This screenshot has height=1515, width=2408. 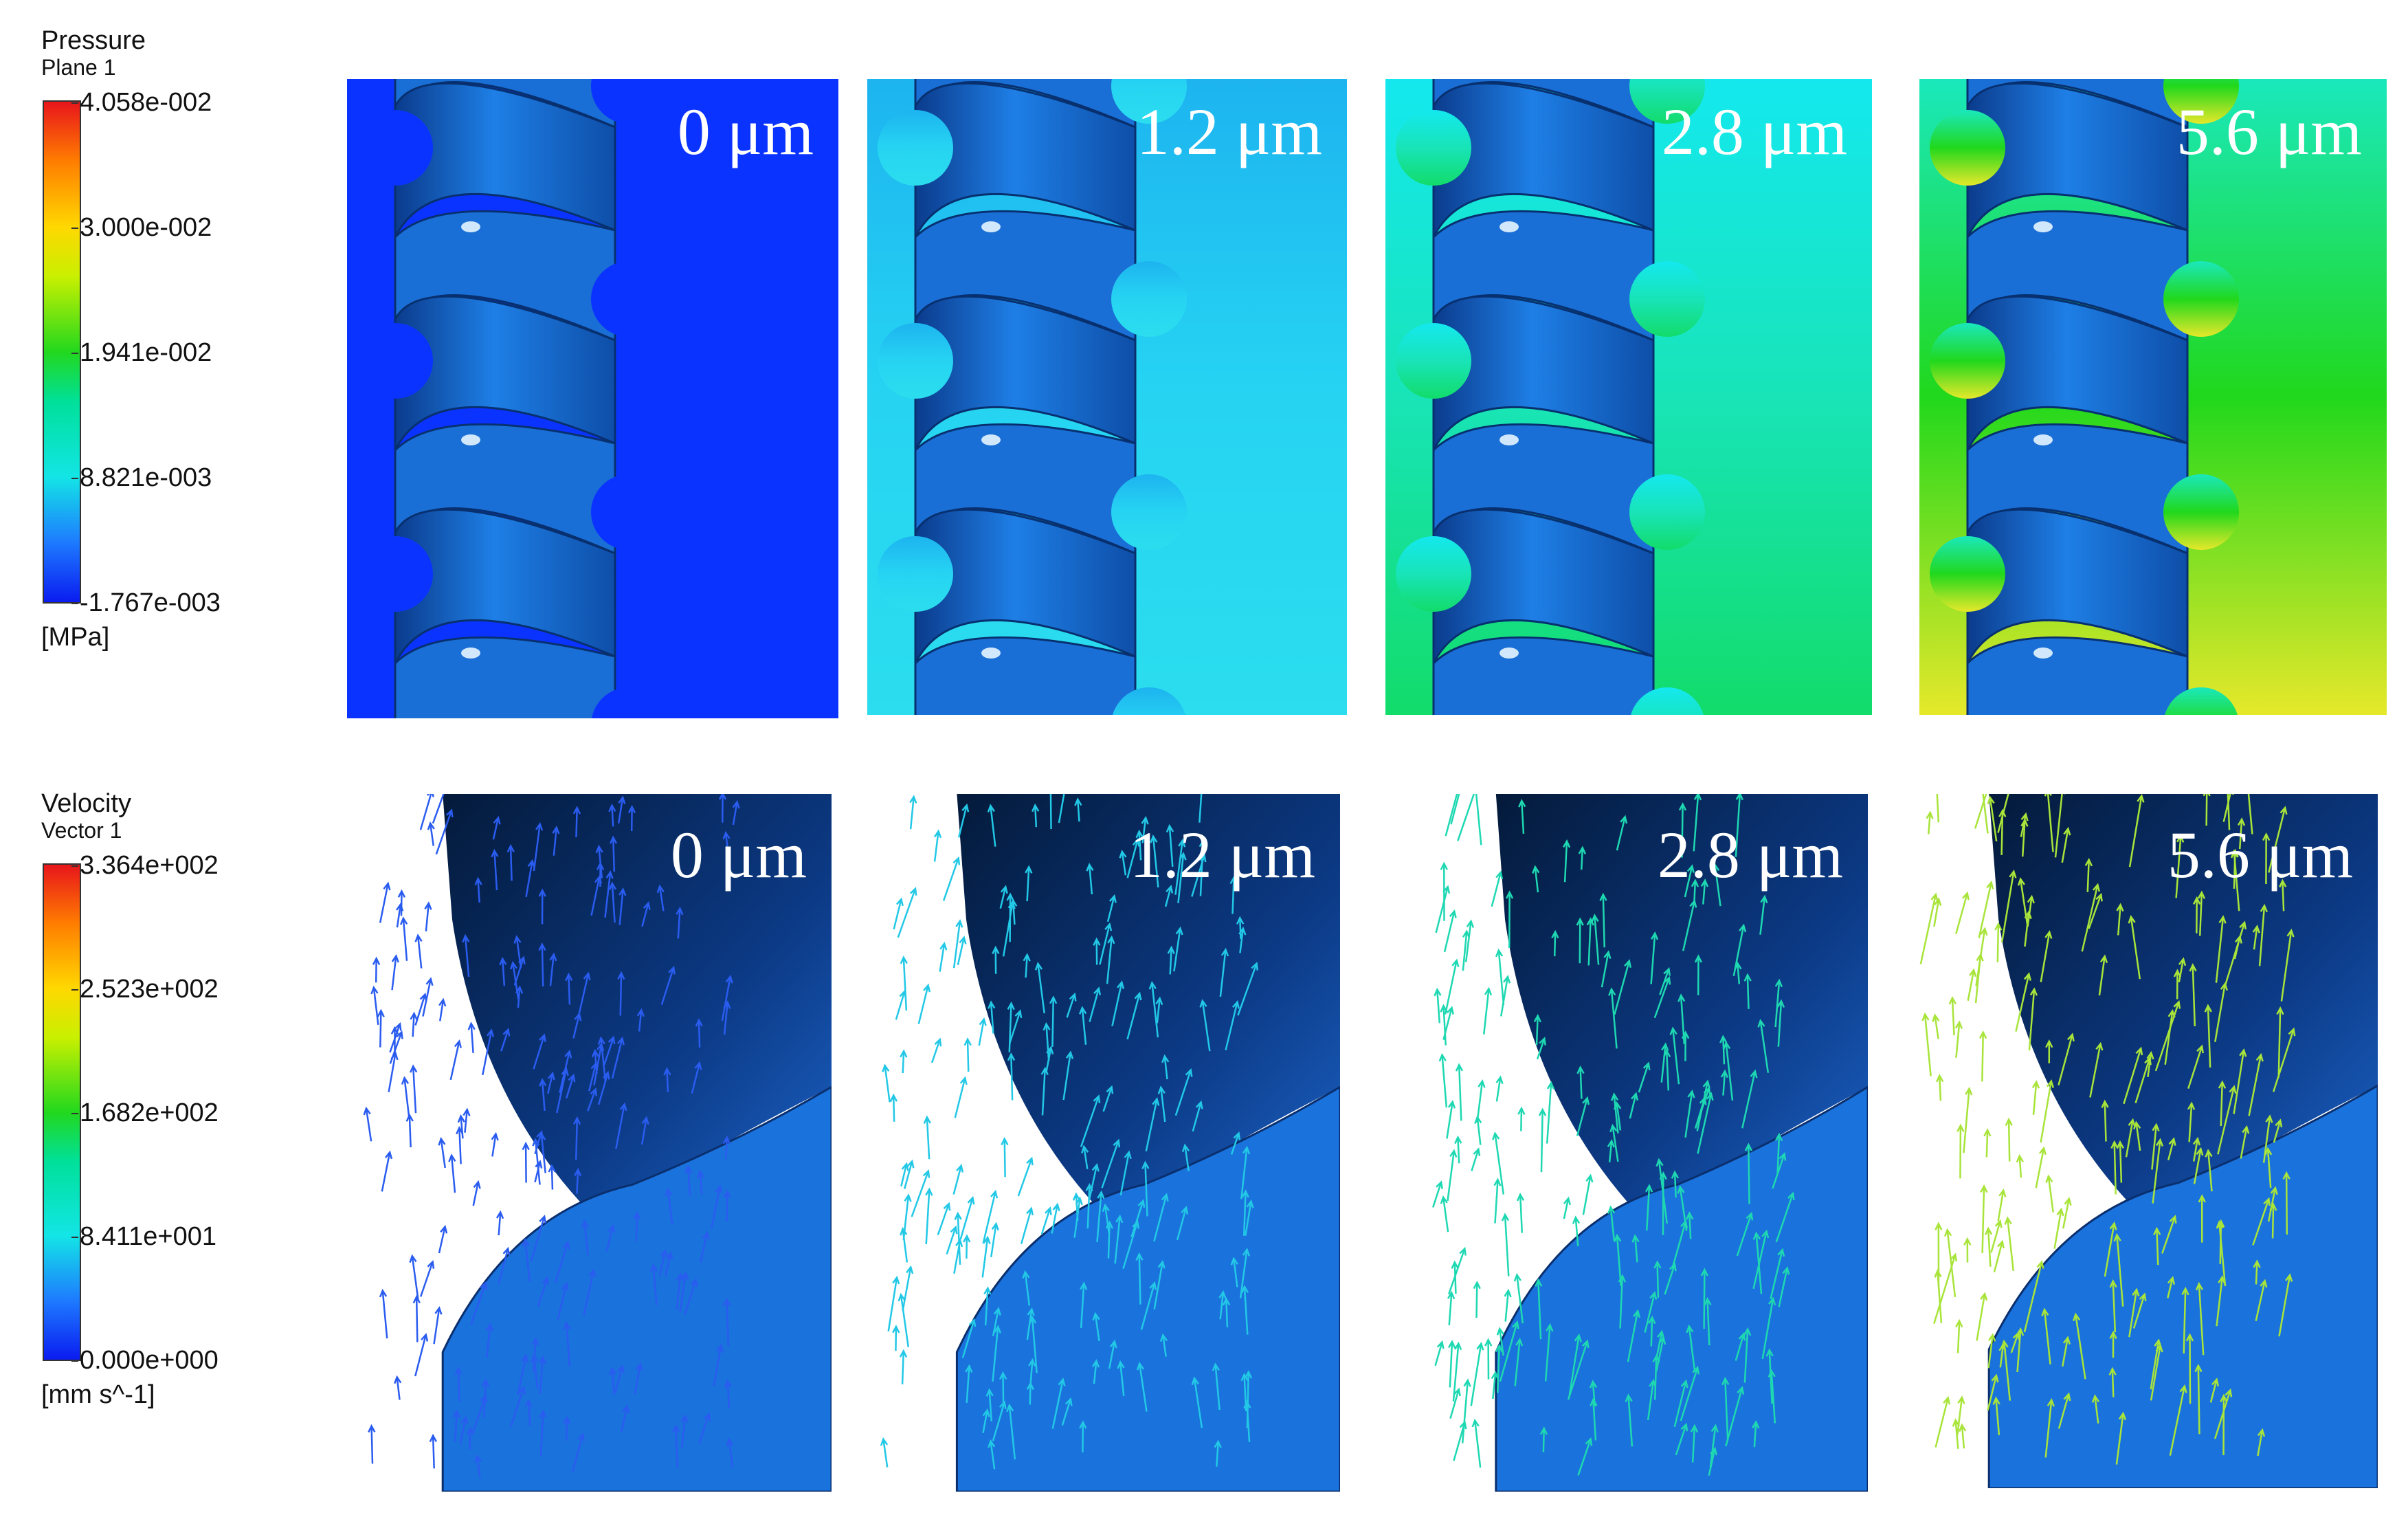 What do you see at coordinates (2260, 855) in the screenshot?
I see `velocity-panel-label: 5.6 μm` at bounding box center [2260, 855].